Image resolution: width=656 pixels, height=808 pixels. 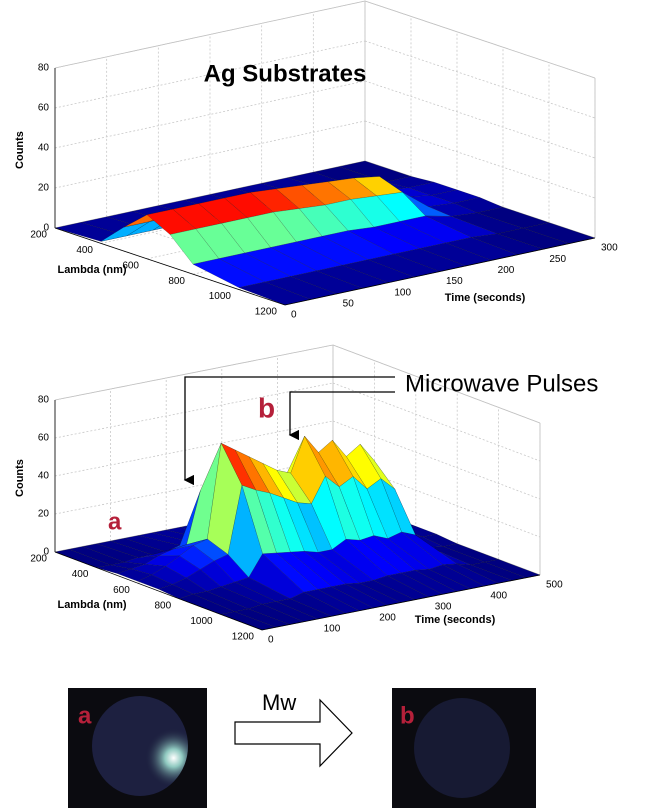 What do you see at coordinates (498, 596) in the screenshot?
I see `x-tick-label: 400` at bounding box center [498, 596].